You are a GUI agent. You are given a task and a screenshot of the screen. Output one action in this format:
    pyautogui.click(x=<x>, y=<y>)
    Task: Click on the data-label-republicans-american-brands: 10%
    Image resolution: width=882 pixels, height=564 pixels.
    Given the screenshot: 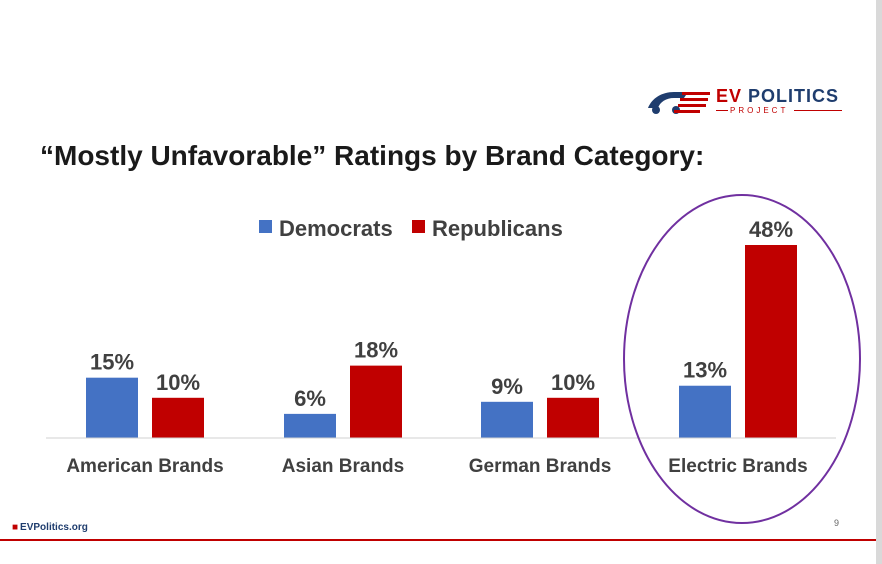 What is the action you would take?
    pyautogui.click(x=178, y=382)
    